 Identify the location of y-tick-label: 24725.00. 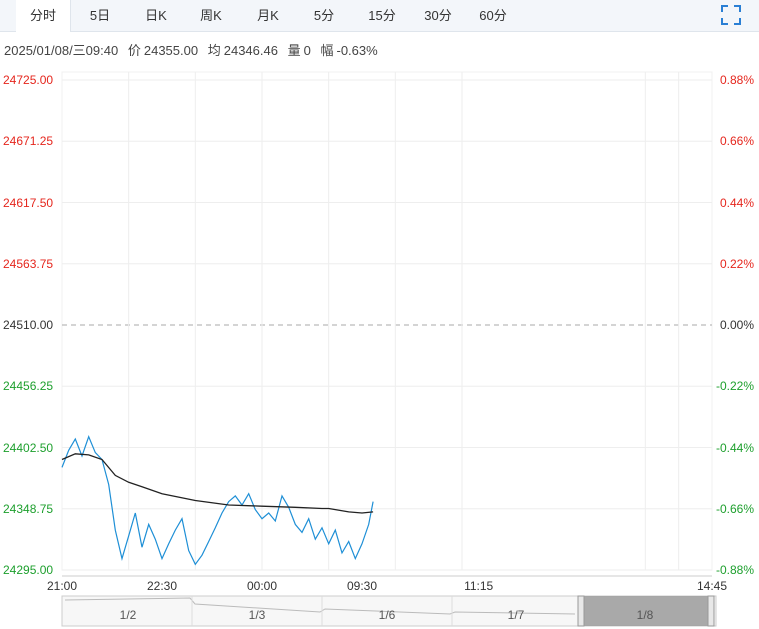
(28, 80).